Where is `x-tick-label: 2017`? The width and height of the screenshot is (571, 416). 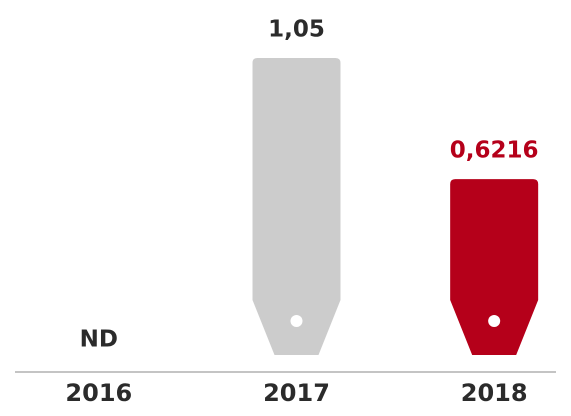 x-tick-label: 2017 is located at coordinates (296, 393).